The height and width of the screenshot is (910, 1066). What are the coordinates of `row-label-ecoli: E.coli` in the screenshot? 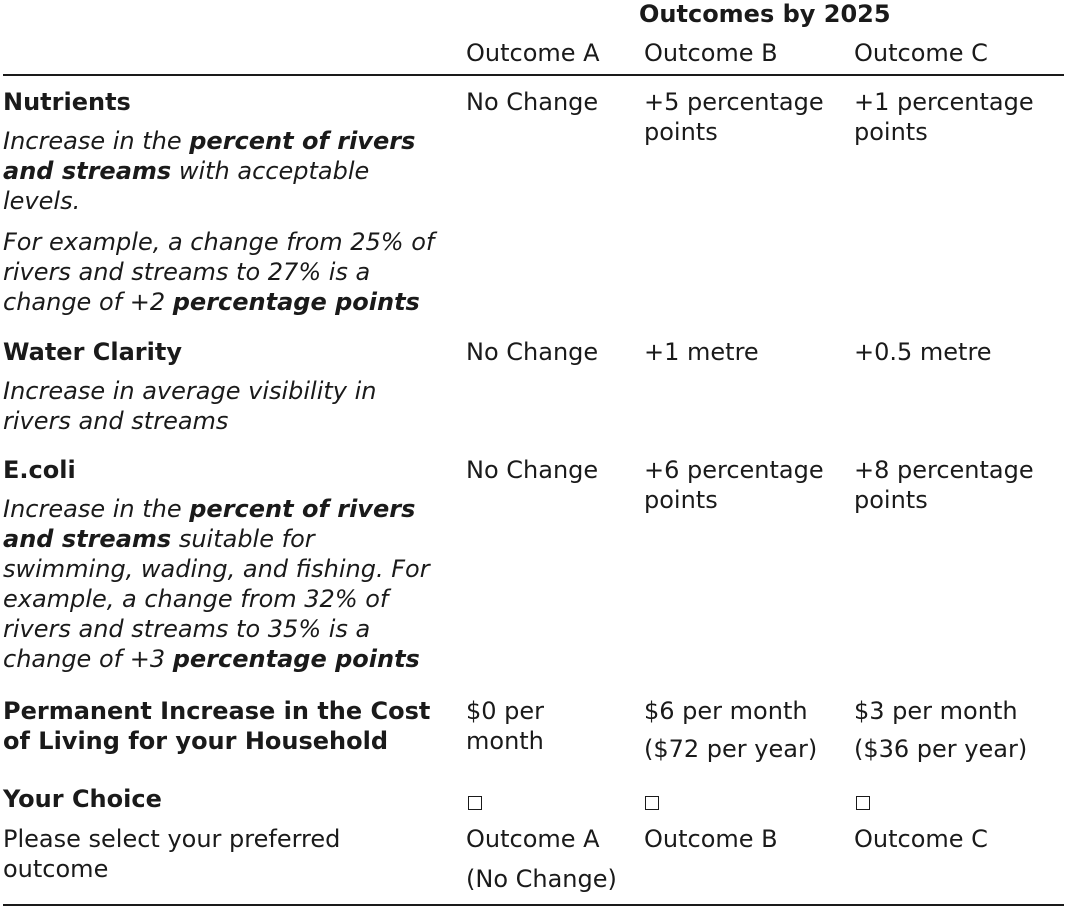 It's located at (39, 470).